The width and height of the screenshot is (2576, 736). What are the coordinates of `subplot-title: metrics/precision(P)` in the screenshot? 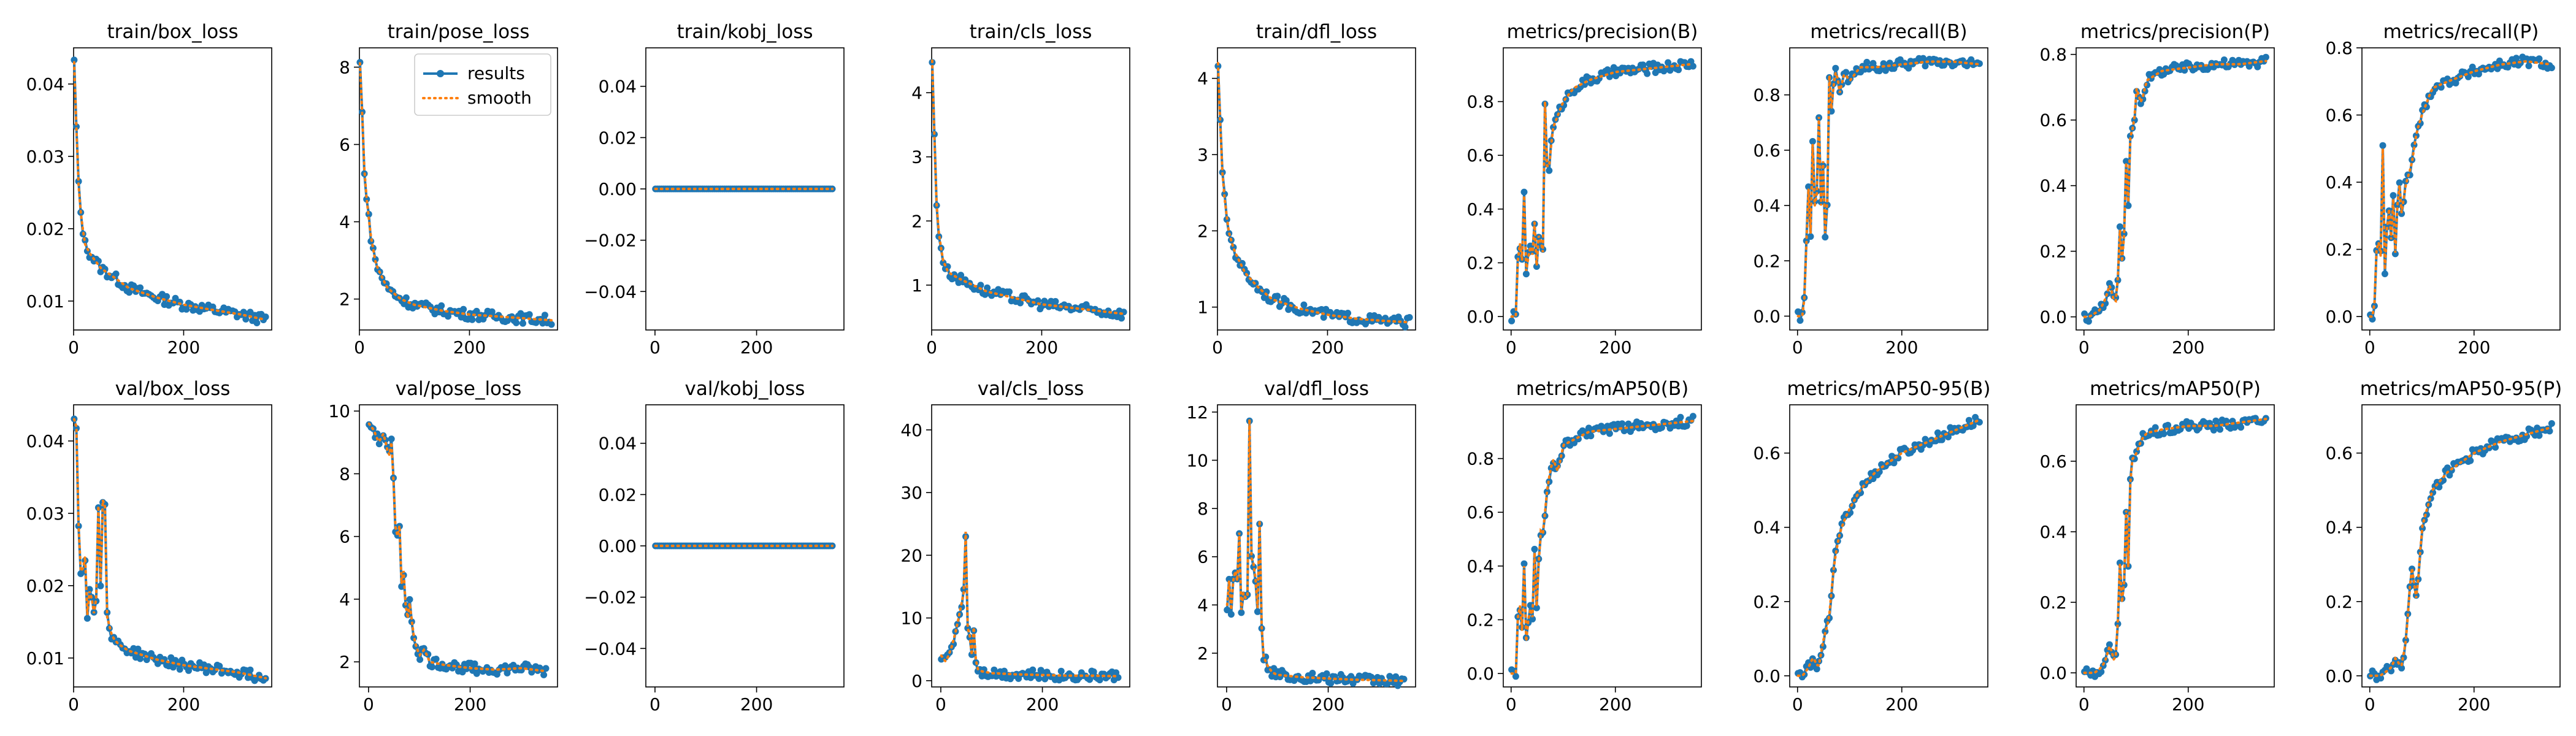 It's located at (2175, 32).